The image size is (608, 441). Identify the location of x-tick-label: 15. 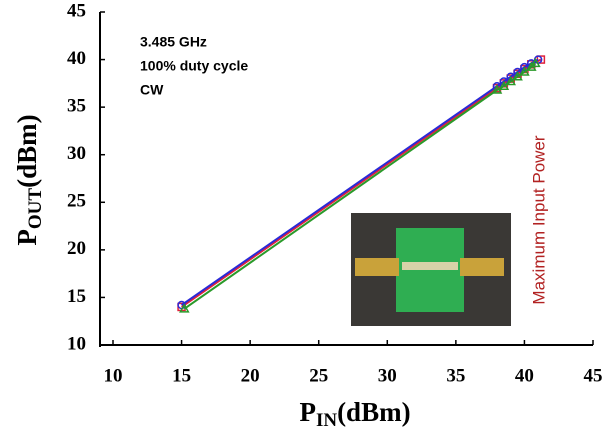
(181, 375).